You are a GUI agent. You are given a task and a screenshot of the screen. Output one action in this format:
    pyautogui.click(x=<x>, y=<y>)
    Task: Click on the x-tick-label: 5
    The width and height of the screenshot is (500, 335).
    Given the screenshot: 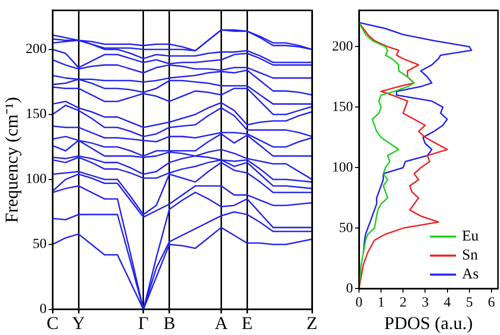 What is the action you would take?
    pyautogui.click(x=469, y=303)
    